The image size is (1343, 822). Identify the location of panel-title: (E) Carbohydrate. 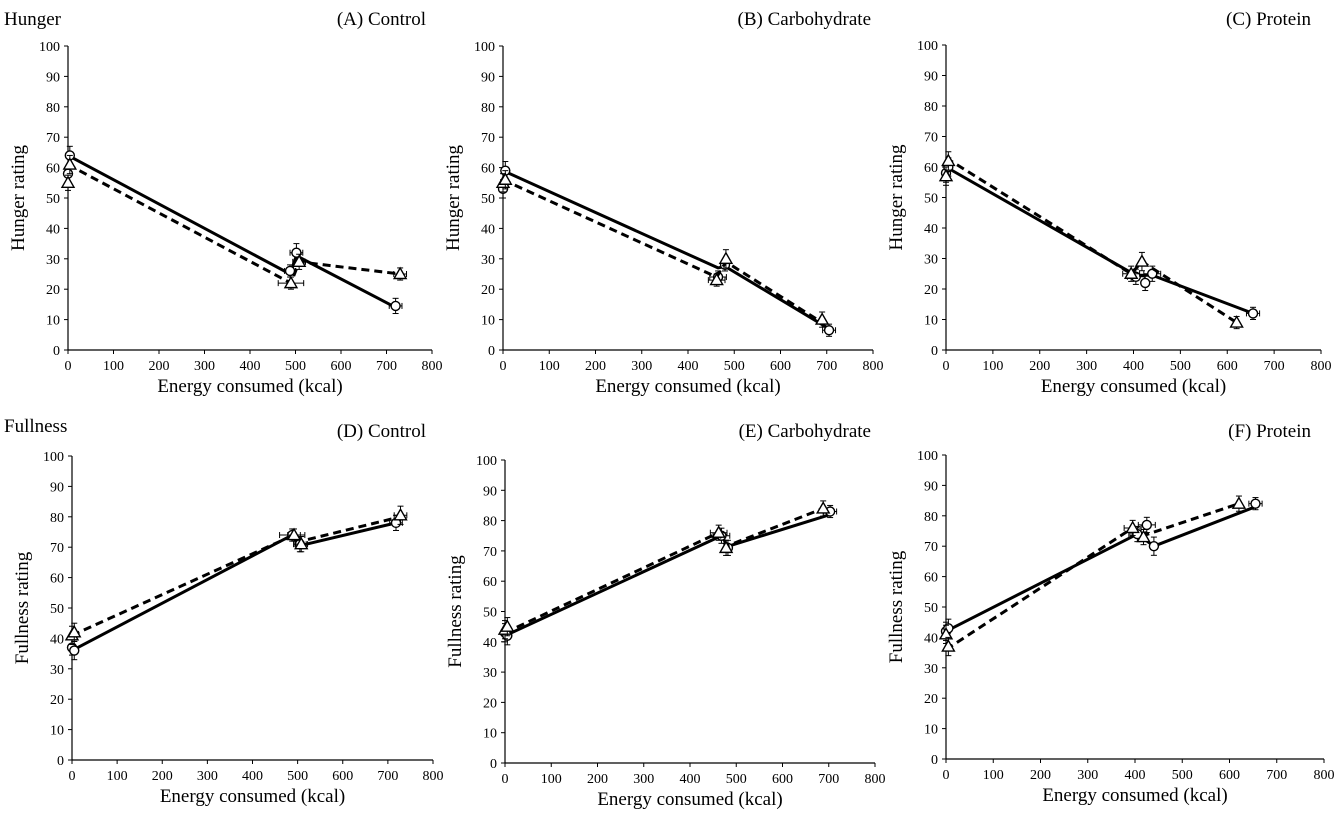
(805, 431).